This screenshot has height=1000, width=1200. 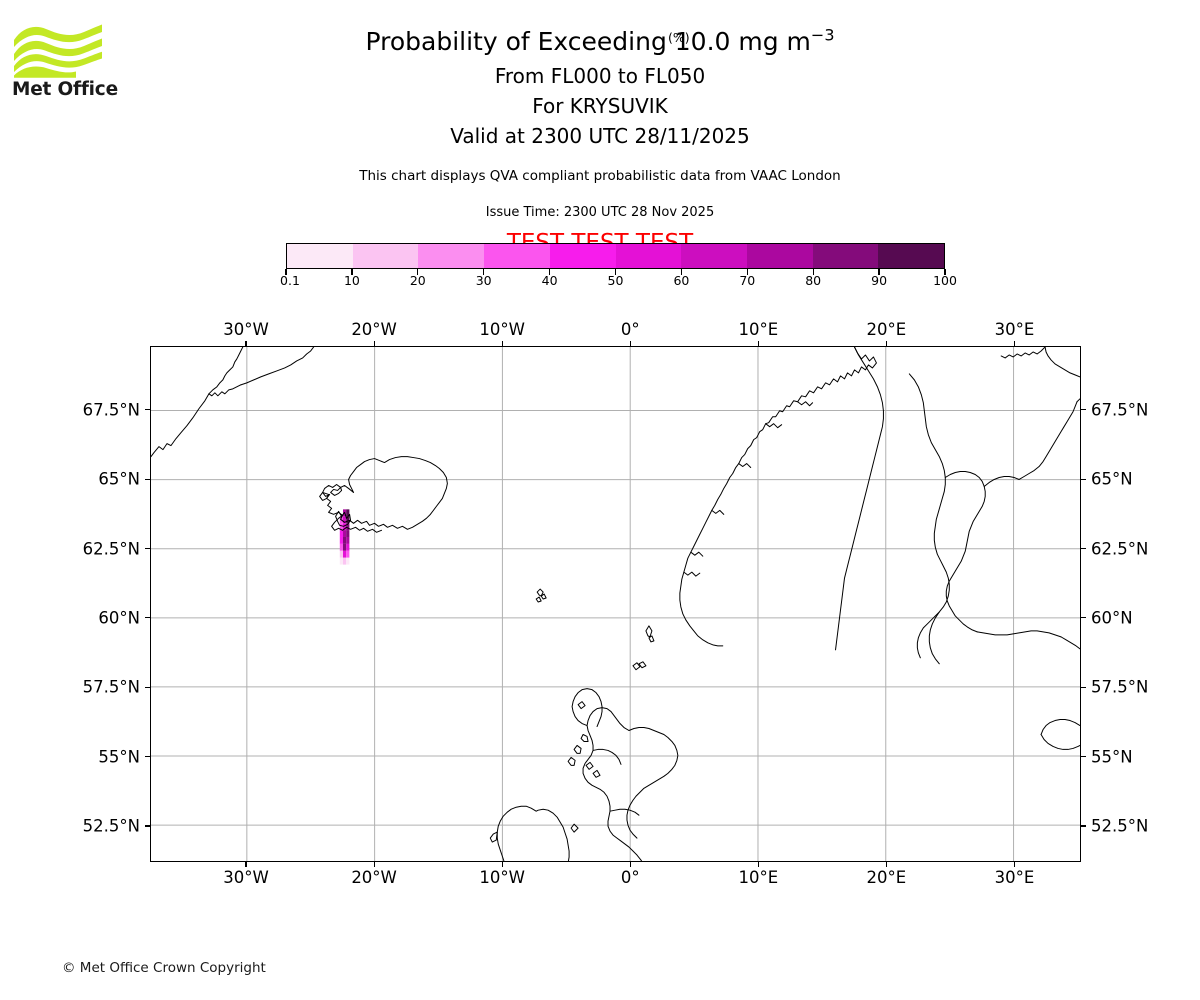 What do you see at coordinates (502, 877) in the screenshot?
I see `lon-label-bottom: 10°W` at bounding box center [502, 877].